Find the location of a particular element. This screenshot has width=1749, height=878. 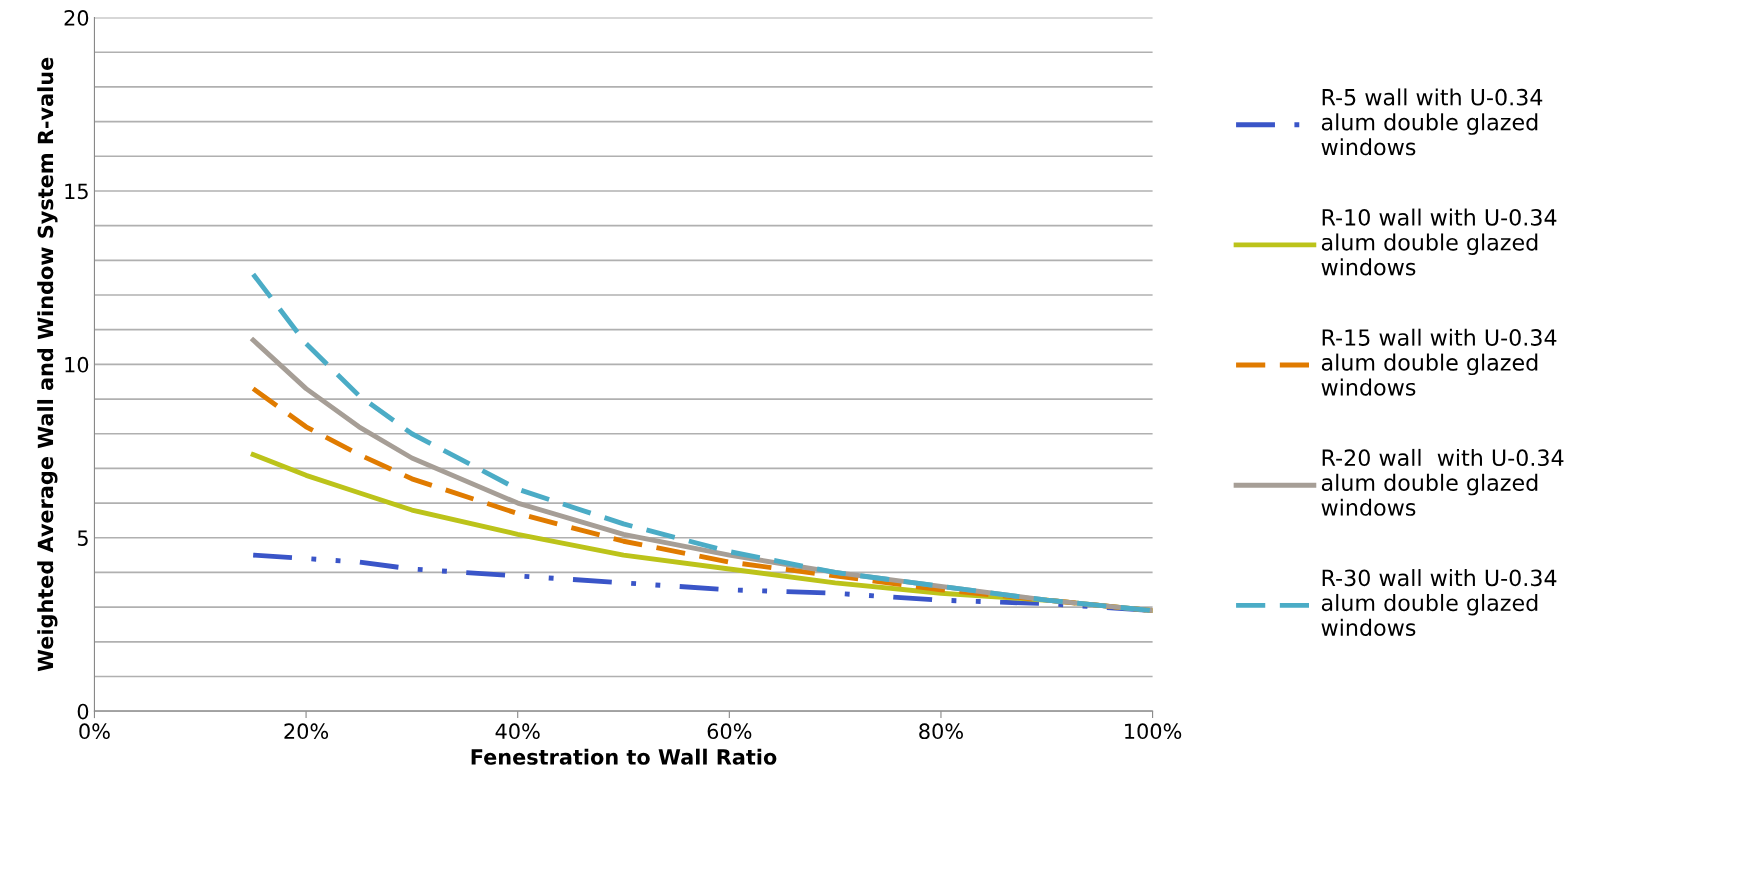

legend-label: R-5 wall with U-0.34 alum double glazed windows is located at coordinates (1432, 122).